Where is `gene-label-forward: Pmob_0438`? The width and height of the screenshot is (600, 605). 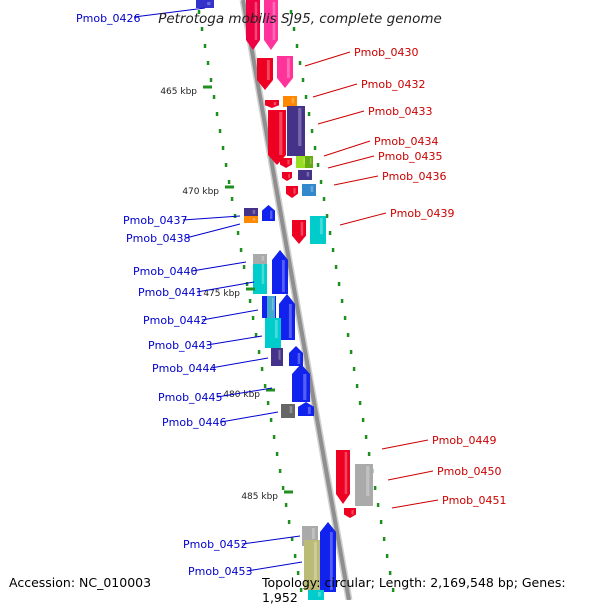 gene-label-forward: Pmob_0438 is located at coordinates (158, 238).